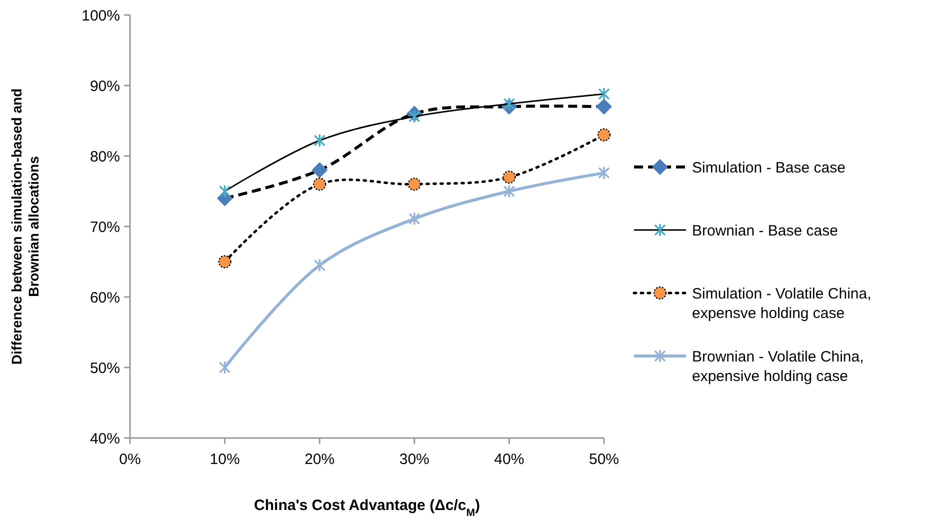  Describe the element at coordinates (765, 231) in the screenshot. I see `legend-label: Brownian - Base case` at that location.